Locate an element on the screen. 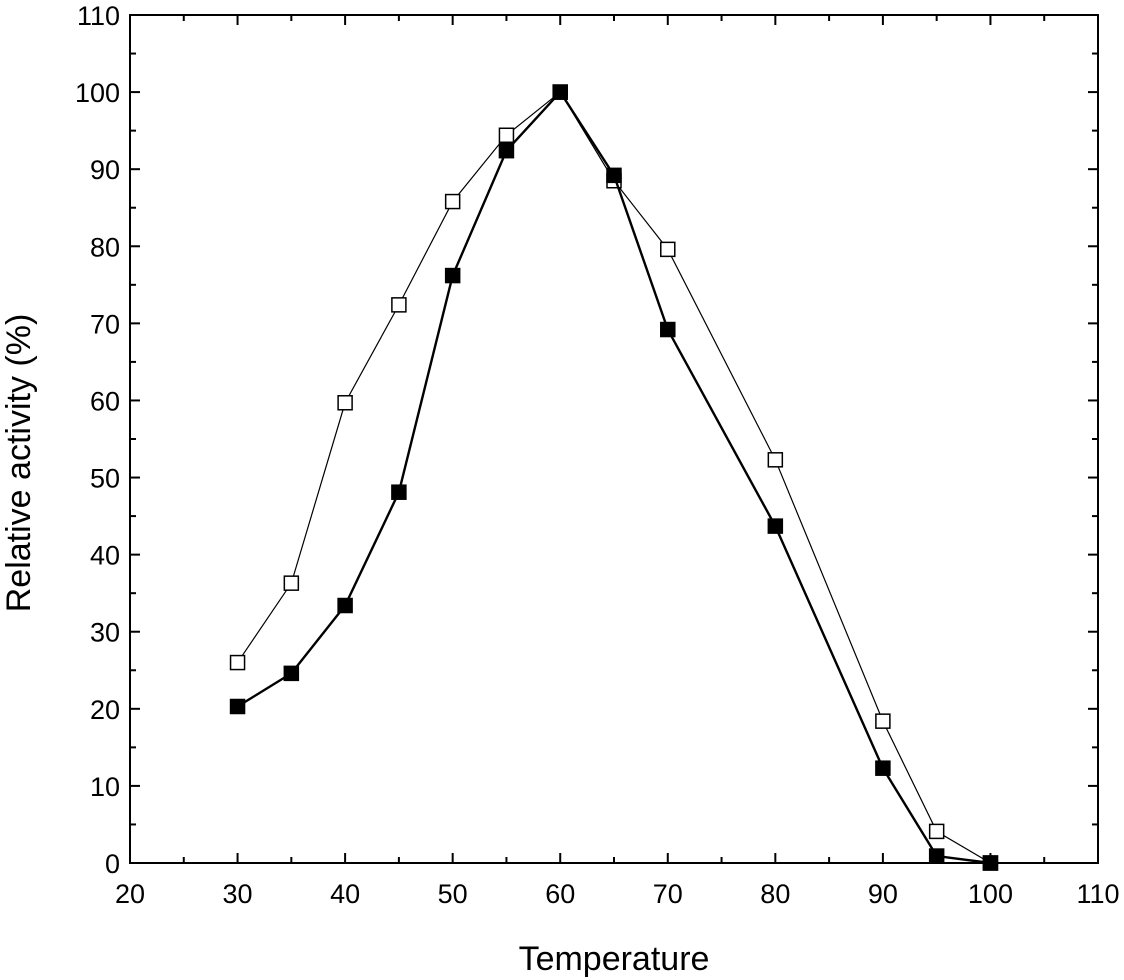 This screenshot has width=1124, height=980. x-axis-title: Temperature is located at coordinates (614, 959).